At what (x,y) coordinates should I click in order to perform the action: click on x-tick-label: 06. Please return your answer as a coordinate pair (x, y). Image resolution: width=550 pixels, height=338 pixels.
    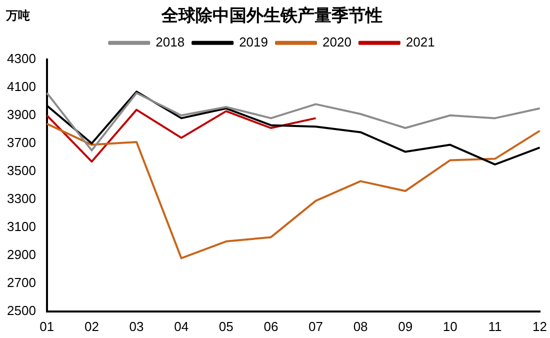
    Looking at the image, I should click on (271, 326).